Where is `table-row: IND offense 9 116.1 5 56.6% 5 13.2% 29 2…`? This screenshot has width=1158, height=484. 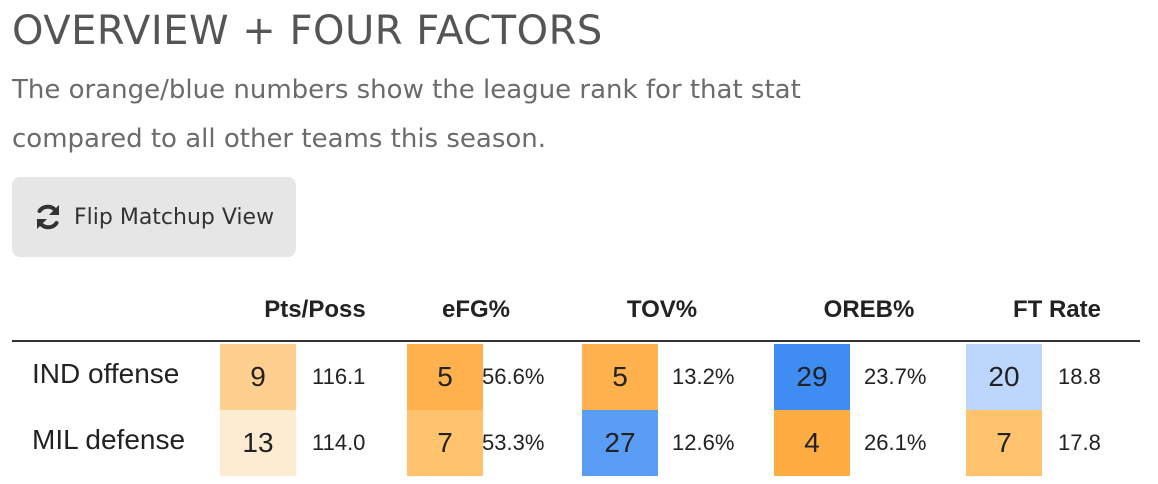 table-row: IND offense 9 116.1 5 56.6% 5 13.2% 29 2… is located at coordinates (576, 377).